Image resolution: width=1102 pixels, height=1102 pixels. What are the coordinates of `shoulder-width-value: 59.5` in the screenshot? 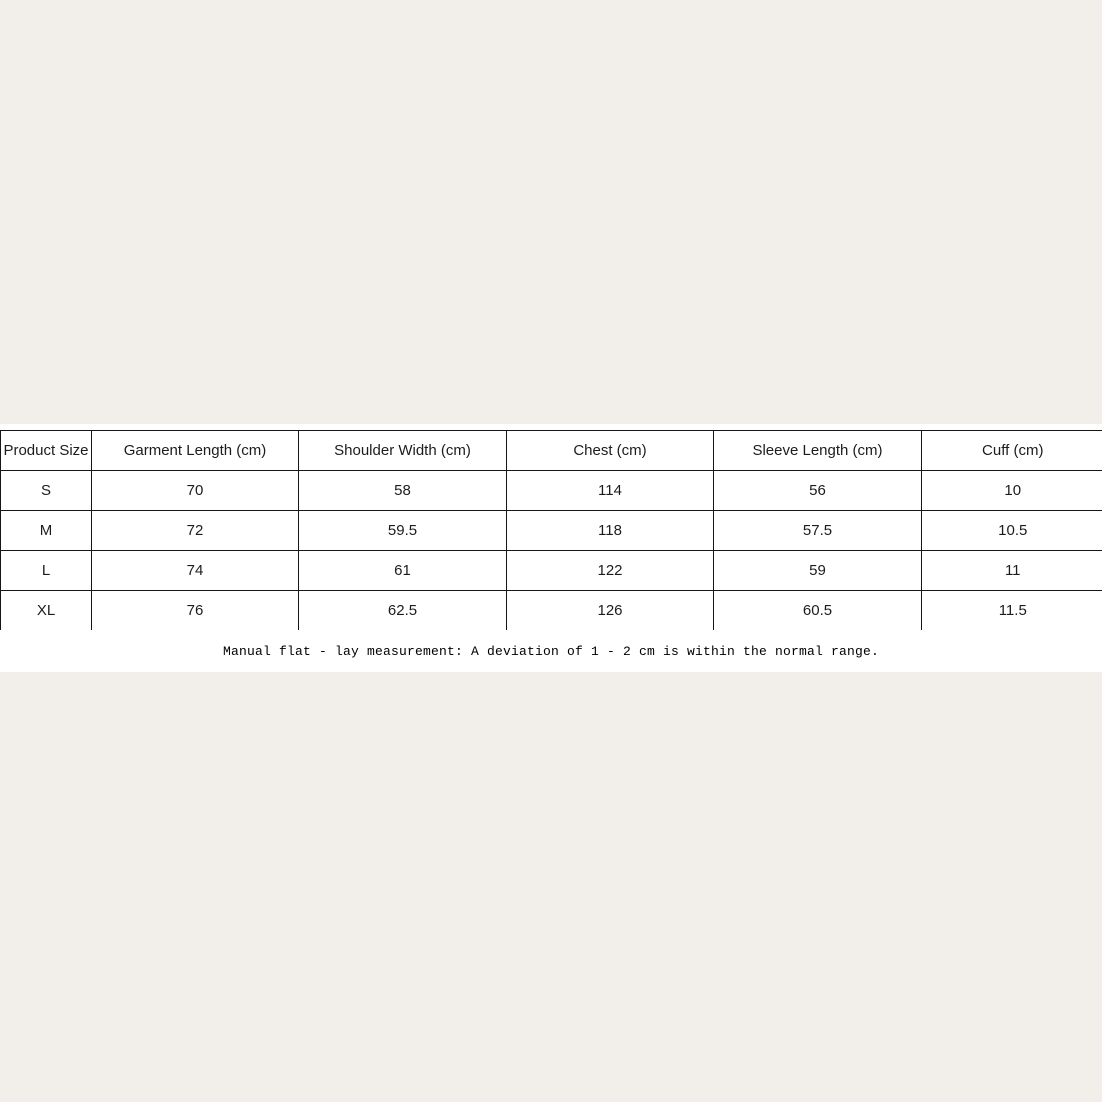 It's located at (402, 530).